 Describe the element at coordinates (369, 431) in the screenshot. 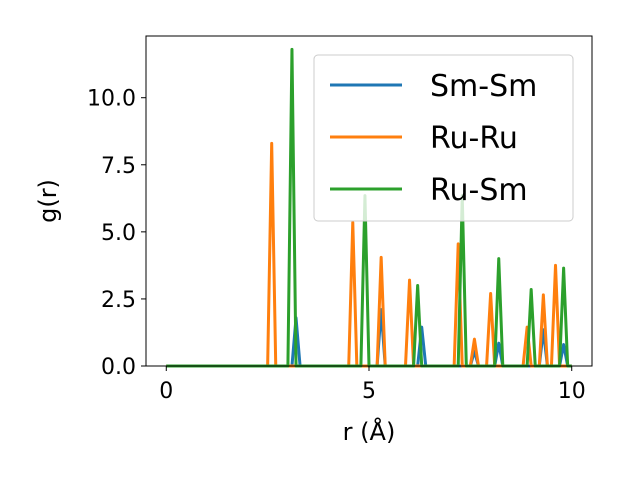

I see `x-axis-label: r (Å)` at that location.